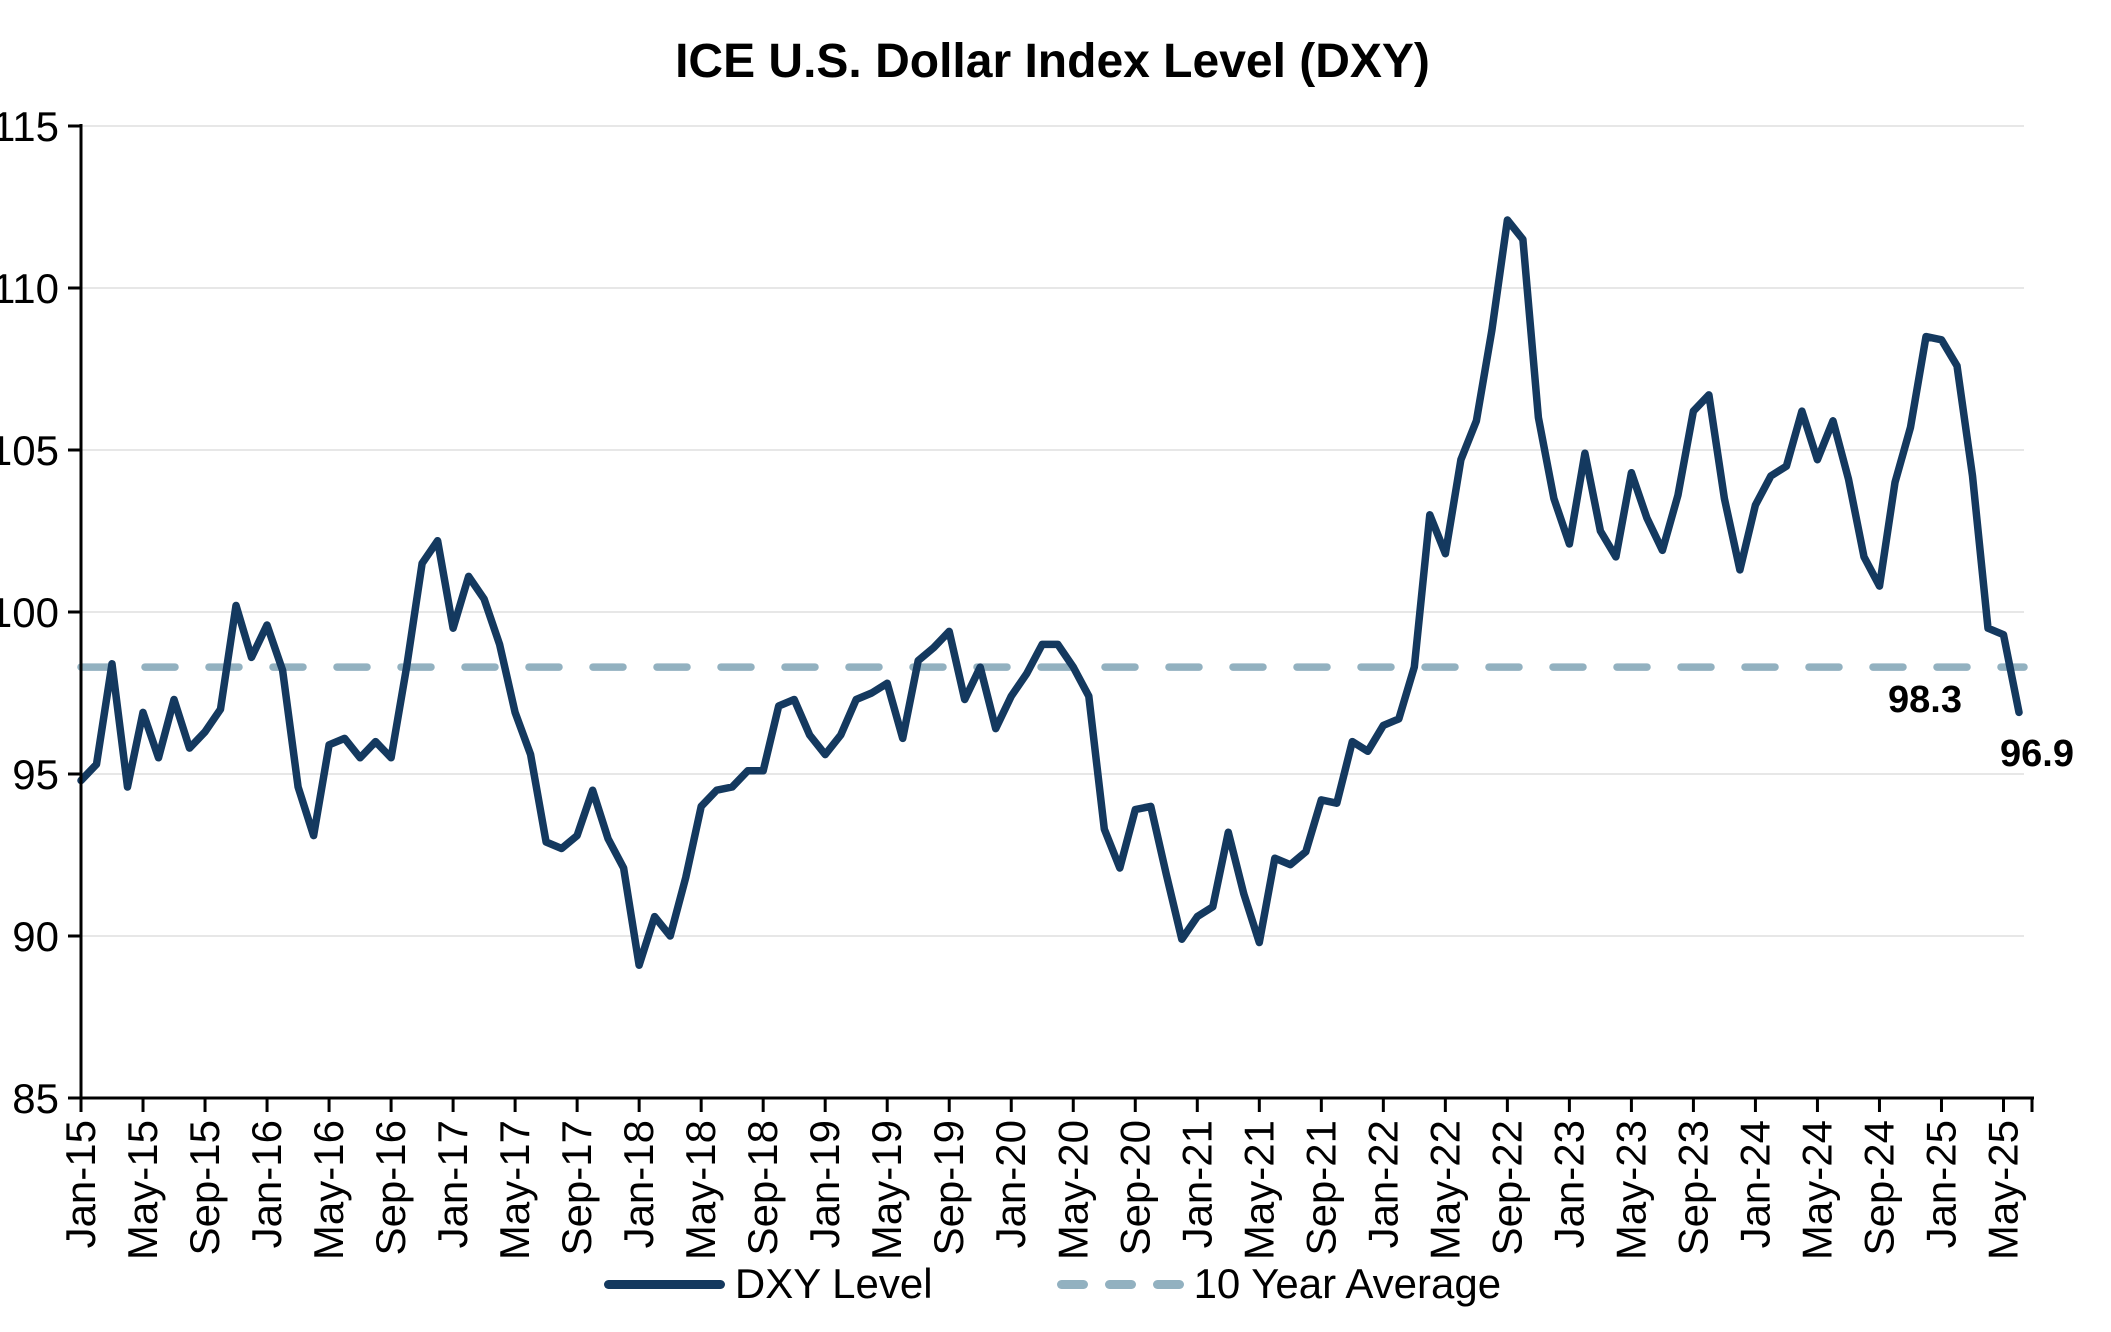  What do you see at coordinates (328, 1190) in the screenshot?
I see `x-axis-label: May-16` at bounding box center [328, 1190].